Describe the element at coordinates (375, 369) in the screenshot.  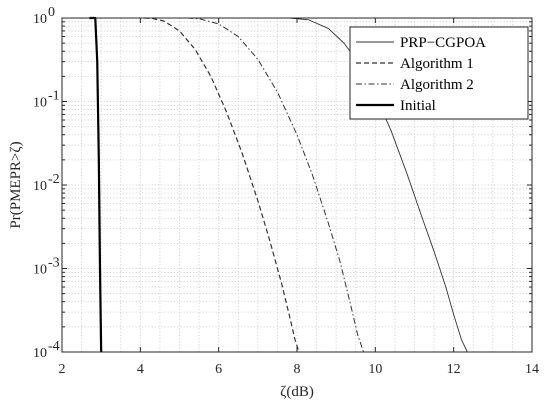
I see `x-tick-label: 10` at that location.